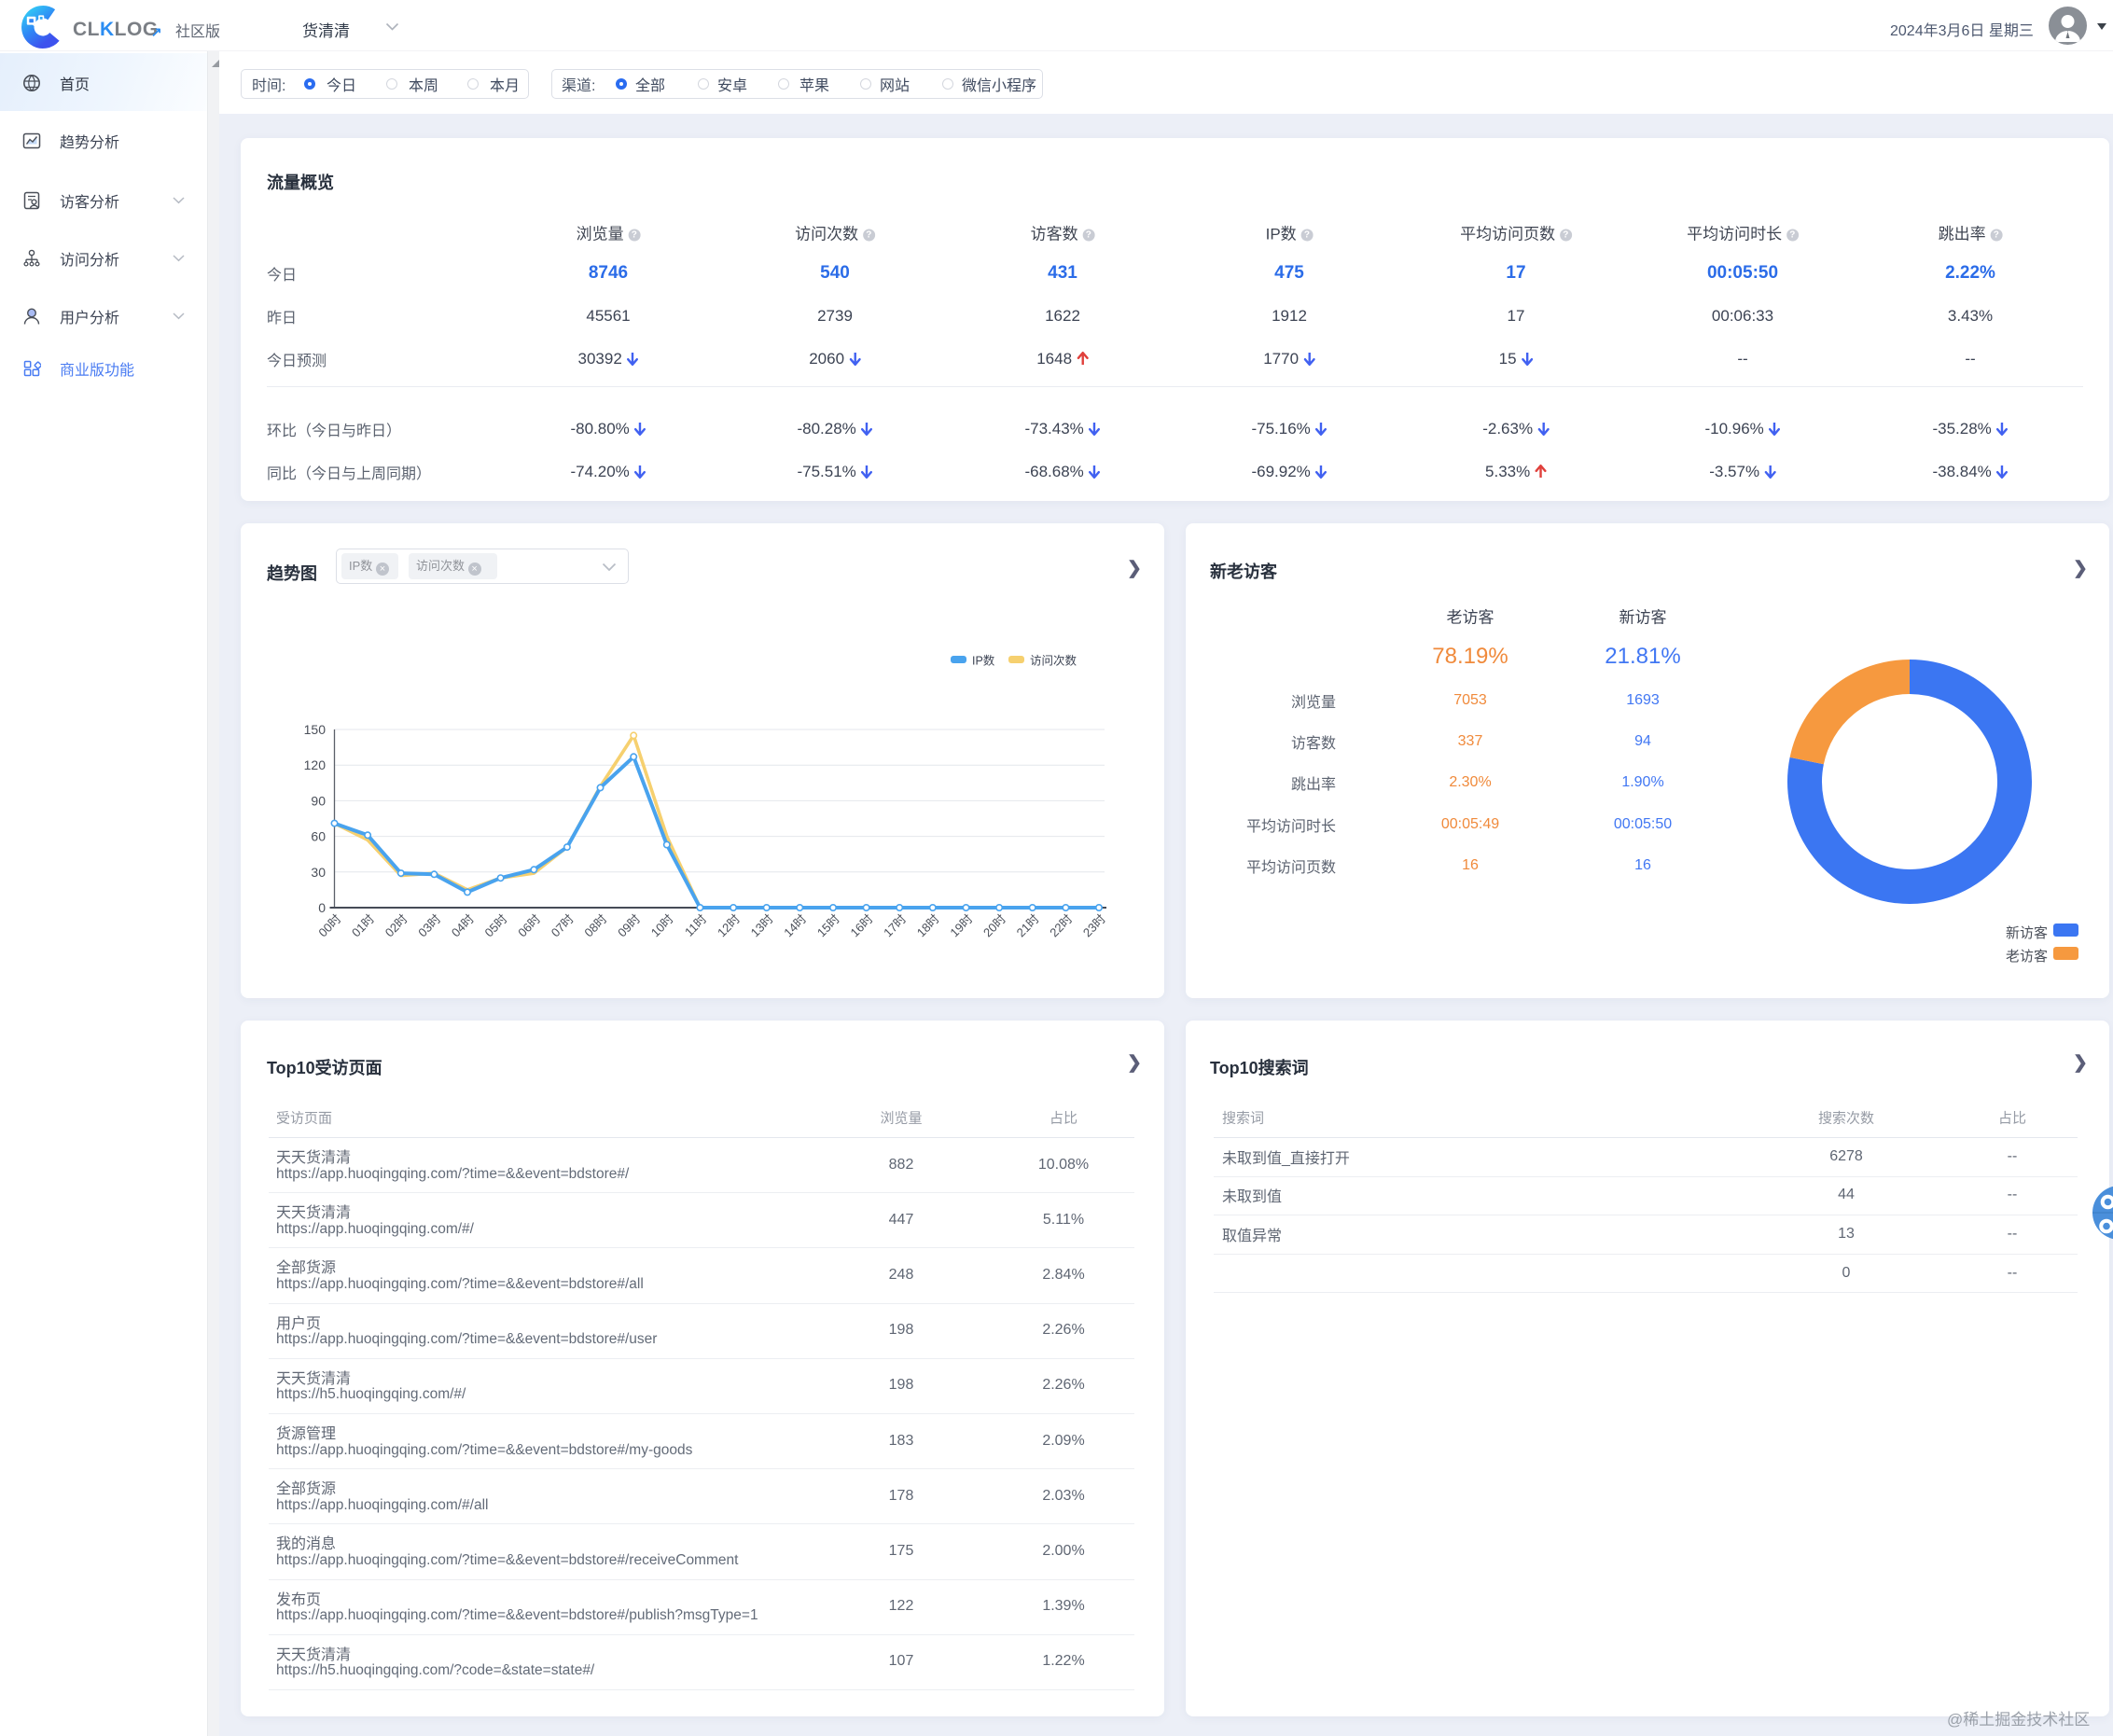  What do you see at coordinates (529, 925) in the screenshot?
I see `svg-text: 06时` at bounding box center [529, 925].